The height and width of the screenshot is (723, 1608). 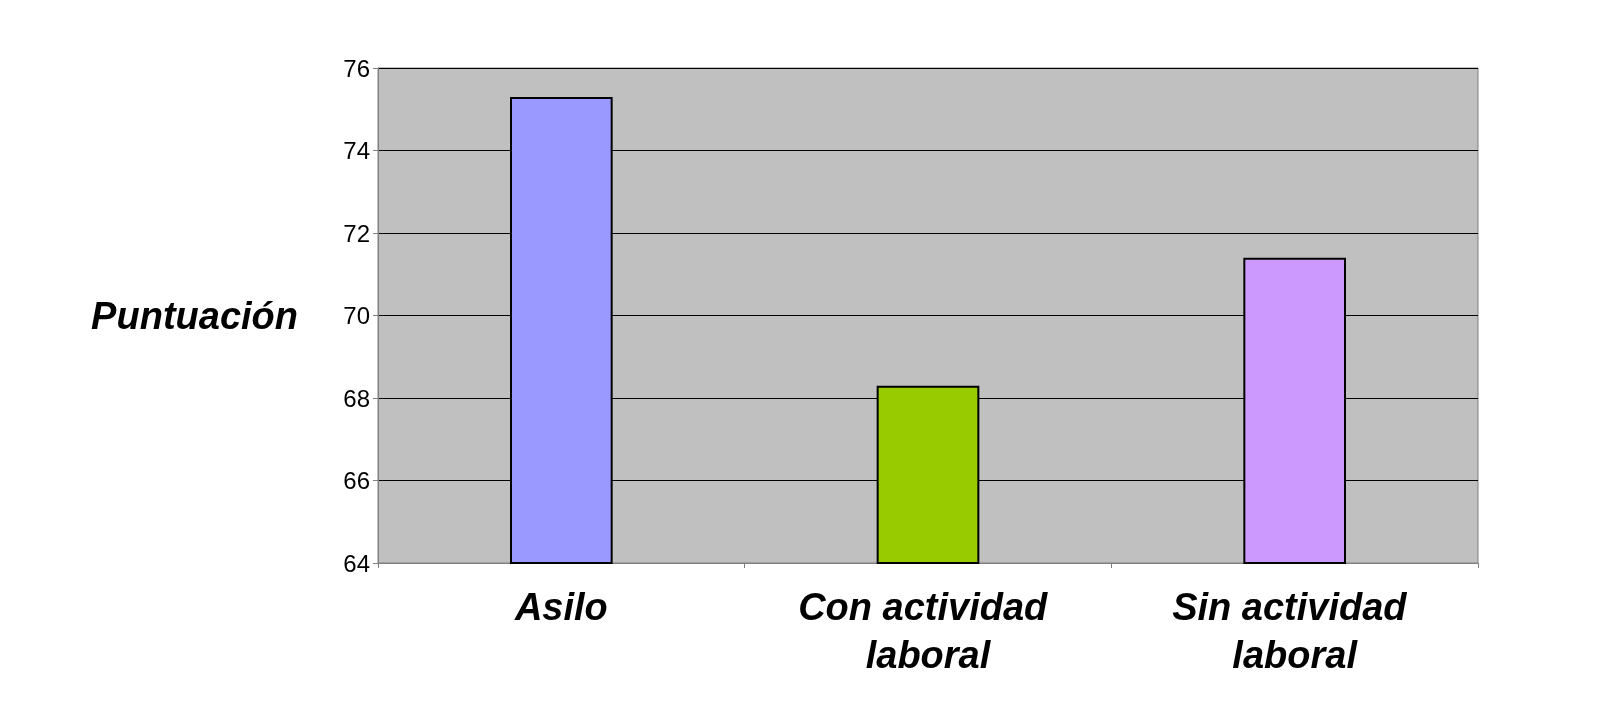 I want to click on y-tick-label: 70, so click(x=356, y=315).